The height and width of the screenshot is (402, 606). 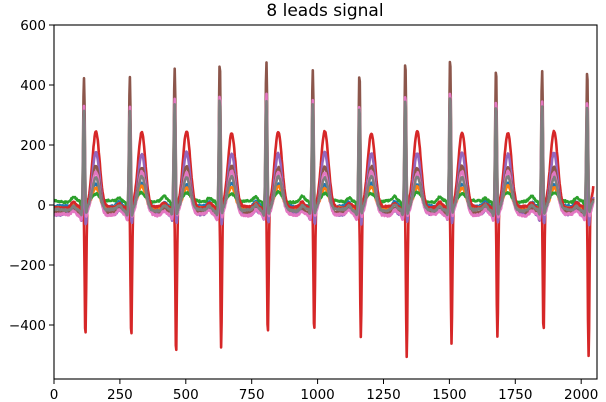 What do you see at coordinates (515, 394) in the screenshot?
I see `x-tick-label: 1750` at bounding box center [515, 394].